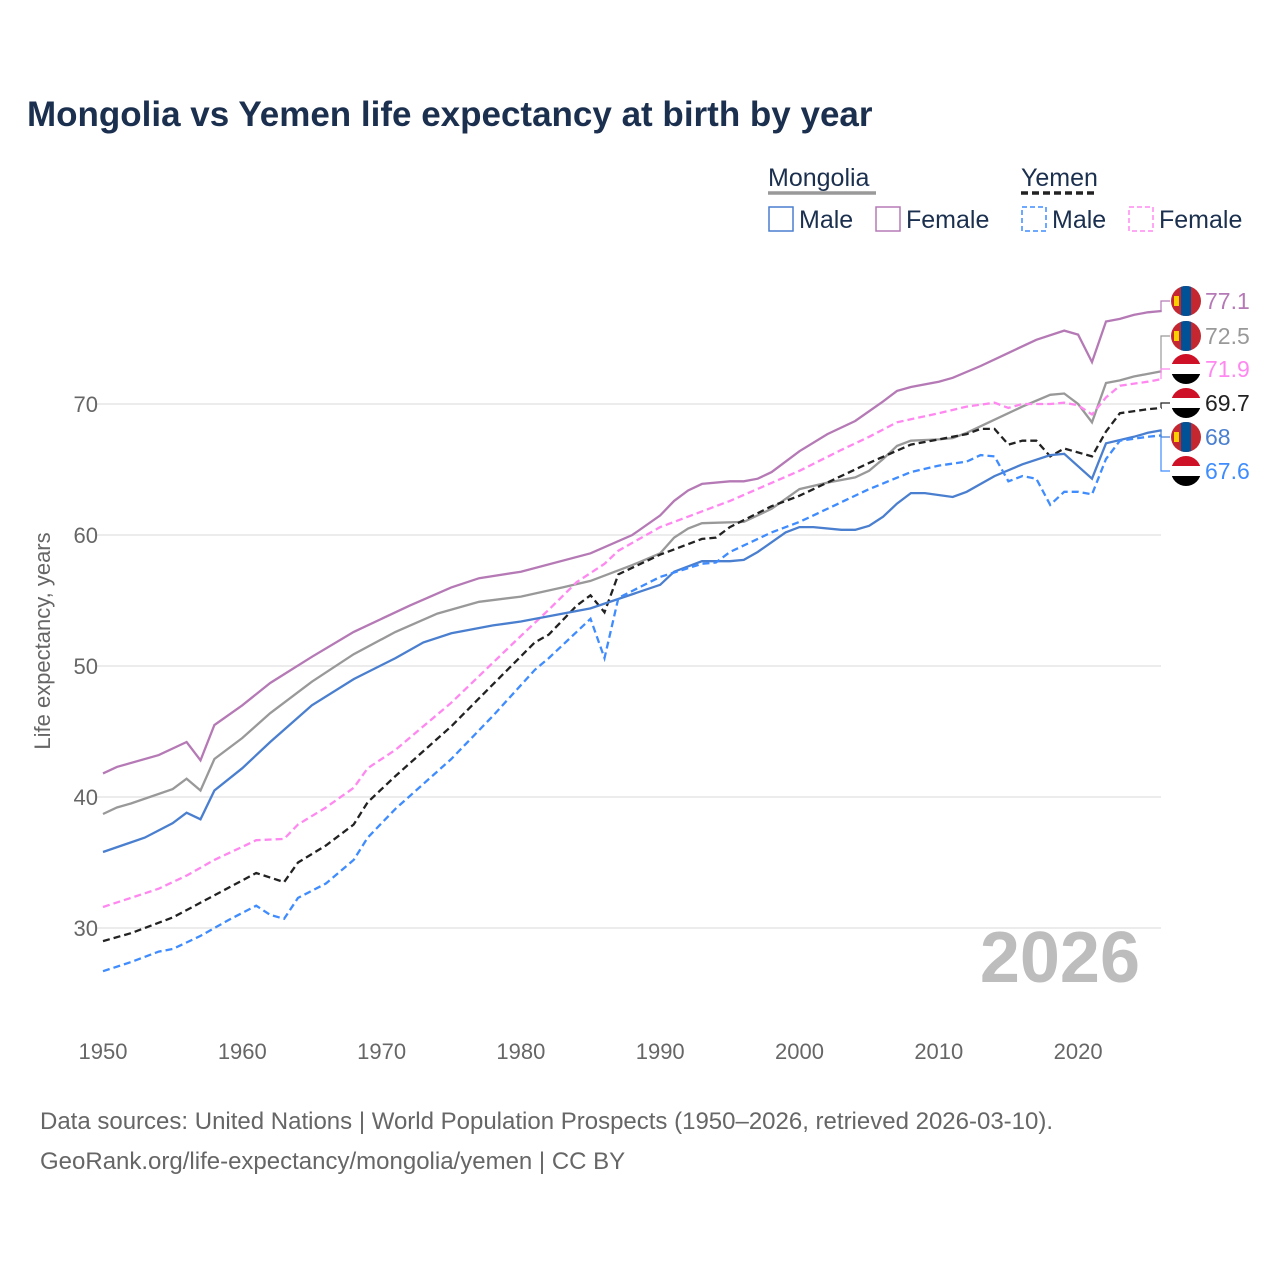 The width and height of the screenshot is (1280, 1280). Describe the element at coordinates (103, 1051) in the screenshot. I see `x-tick-label: 1950` at that location.